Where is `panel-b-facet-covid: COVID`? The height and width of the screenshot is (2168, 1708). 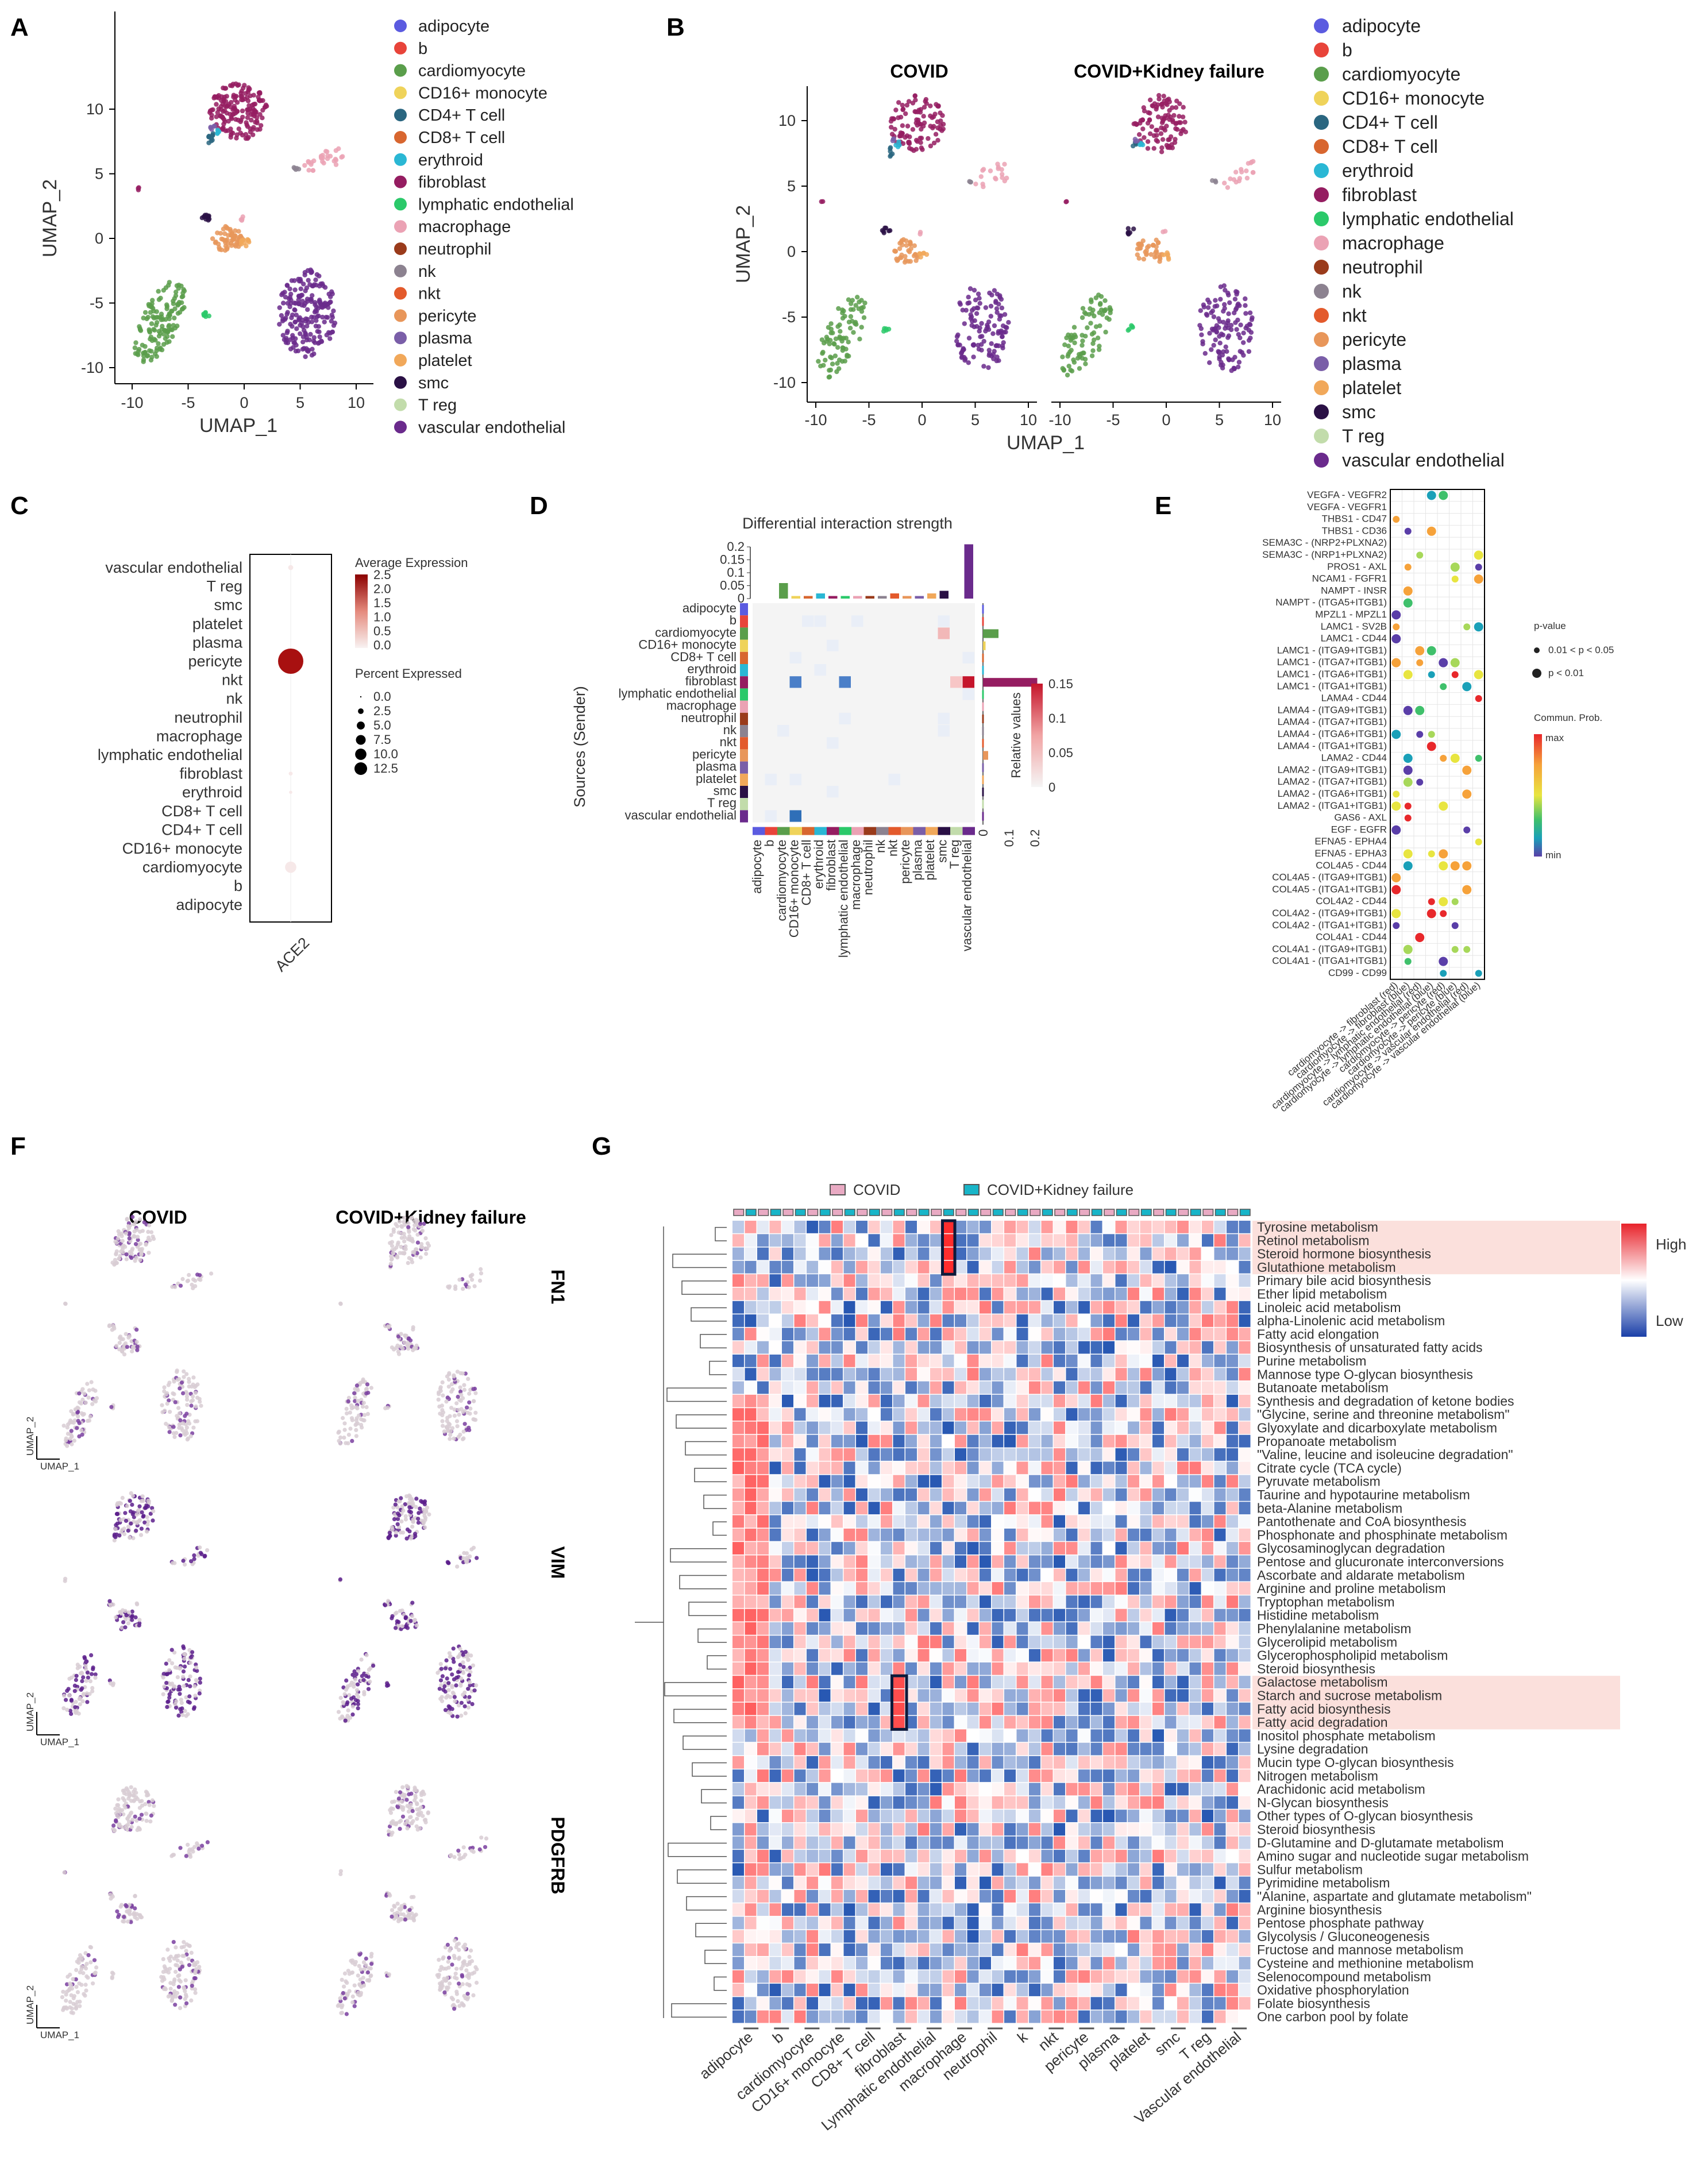
panel-b-facet-covid: COVID is located at coordinates (919, 71).